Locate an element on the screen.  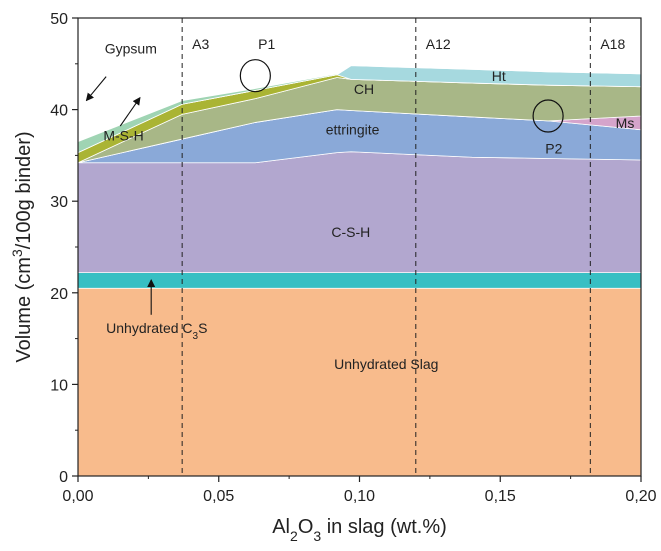
circle-p1 is located at coordinates (255, 76).